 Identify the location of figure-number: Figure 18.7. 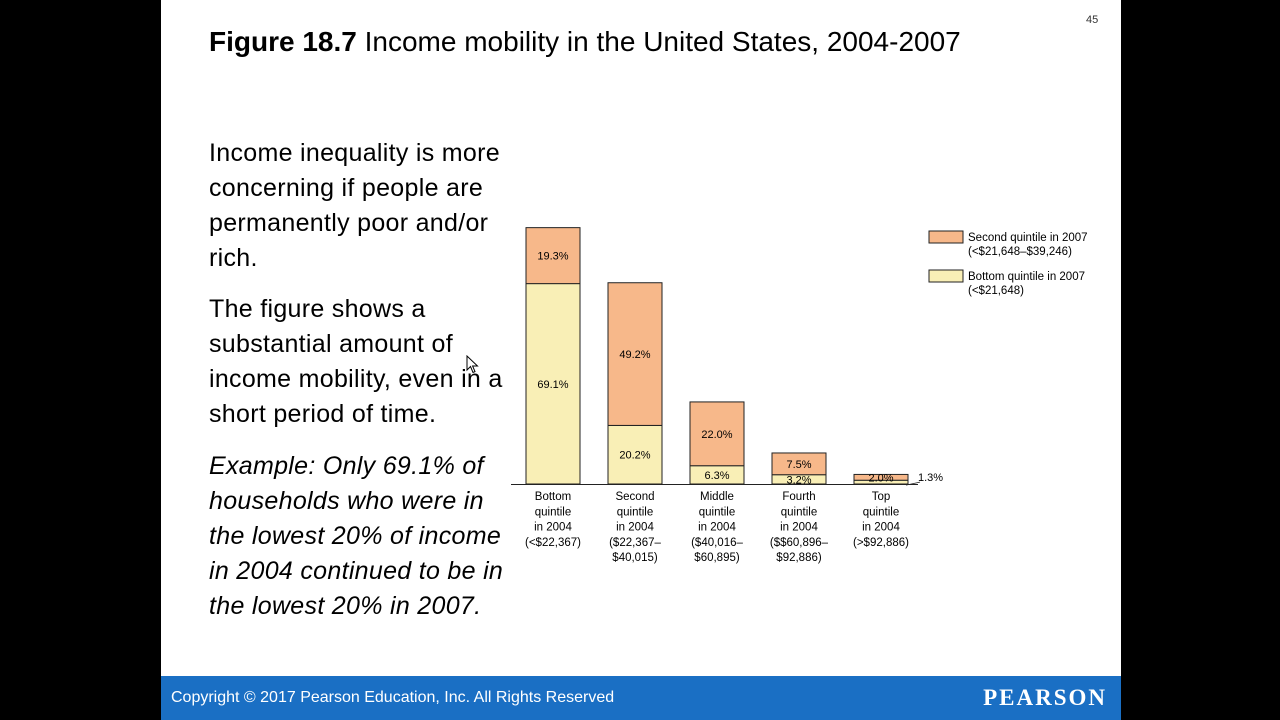
(283, 41).